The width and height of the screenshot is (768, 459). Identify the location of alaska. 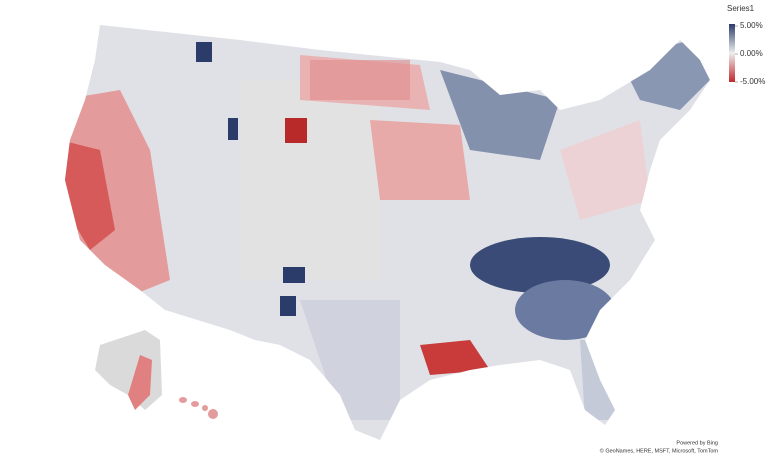
(128, 370).